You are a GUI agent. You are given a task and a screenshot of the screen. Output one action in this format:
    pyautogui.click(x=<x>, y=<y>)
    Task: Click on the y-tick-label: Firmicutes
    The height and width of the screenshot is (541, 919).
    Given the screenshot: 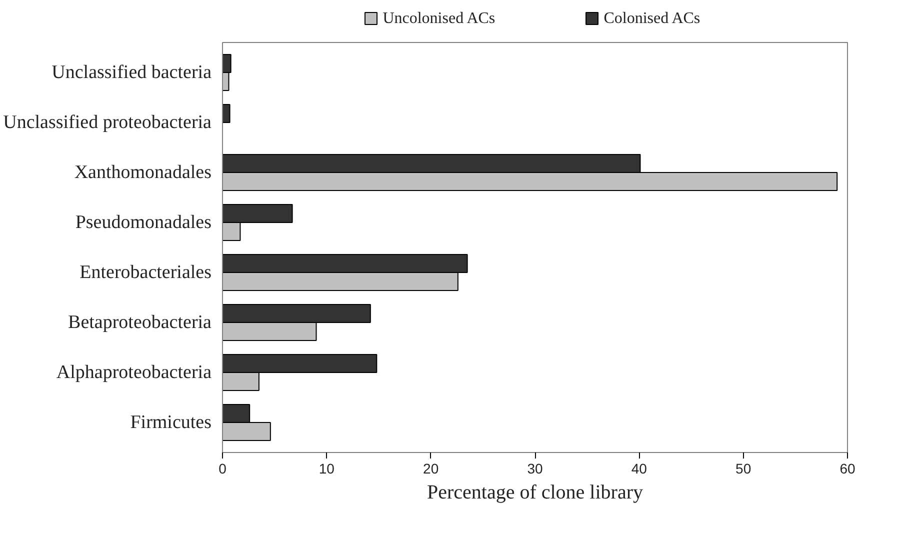 What is the action you would take?
    pyautogui.click(x=171, y=422)
    